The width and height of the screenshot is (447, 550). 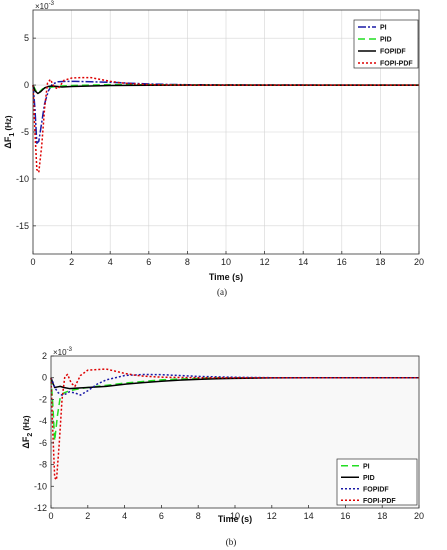 What do you see at coordinates (234, 384) in the screenshot?
I see `series-line-fopidf` at bounding box center [234, 384].